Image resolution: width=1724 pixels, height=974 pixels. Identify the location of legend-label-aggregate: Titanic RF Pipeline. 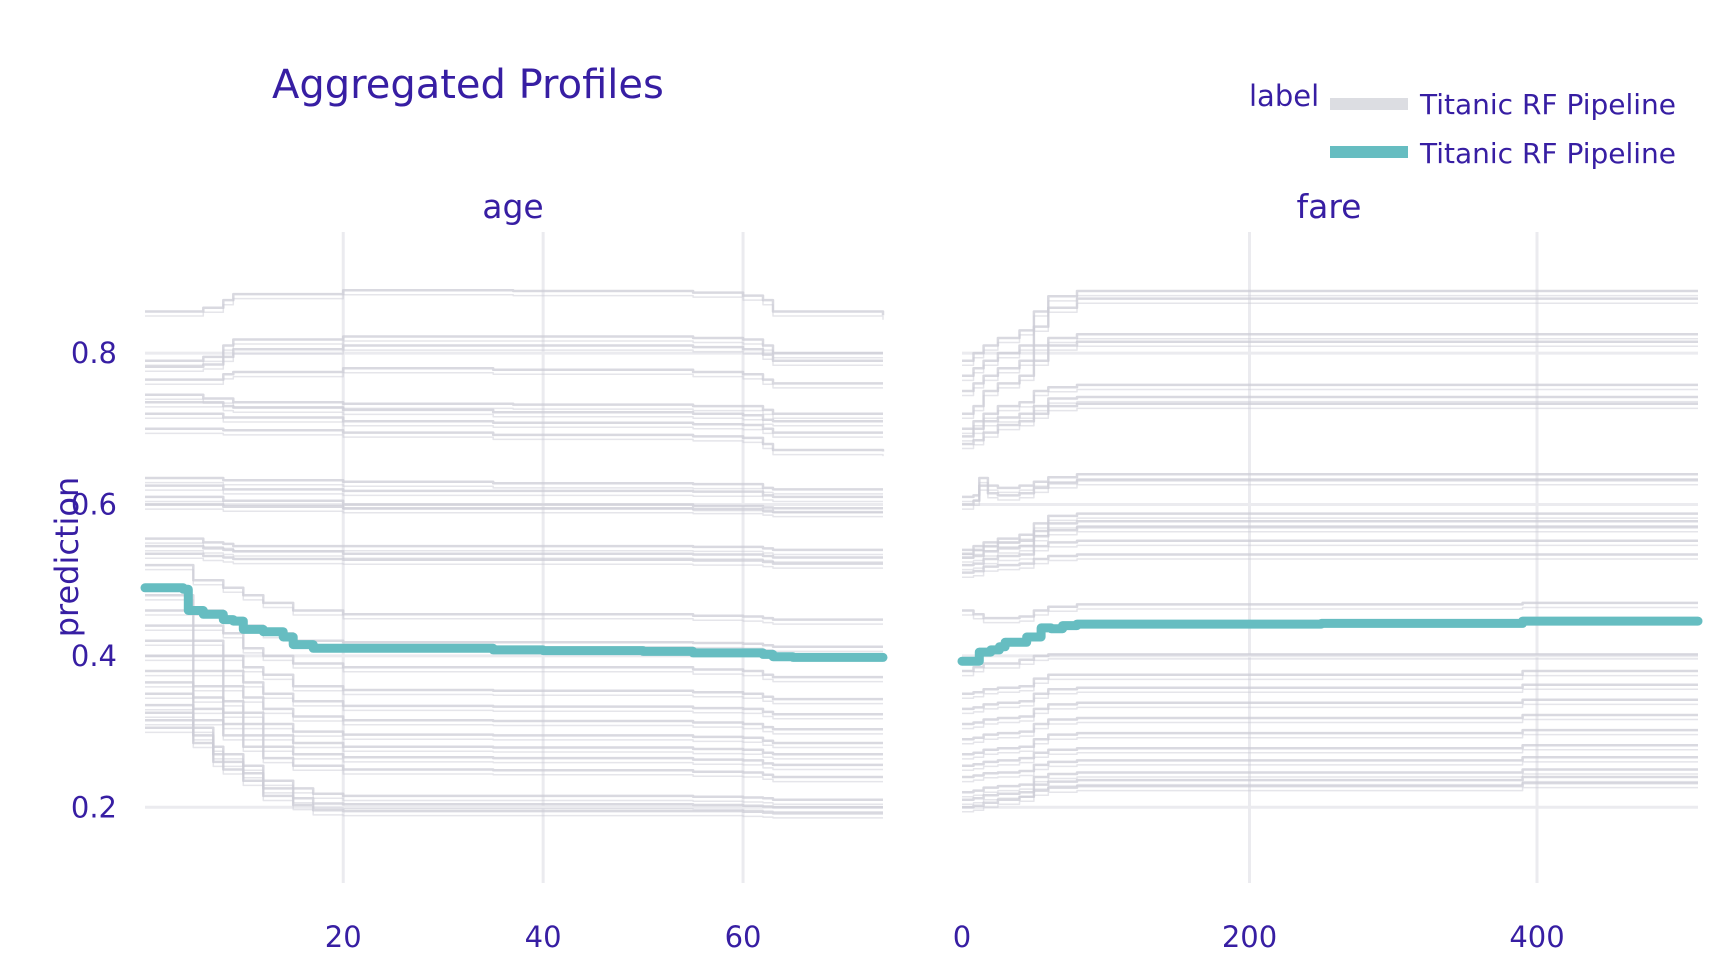
(1547, 153).